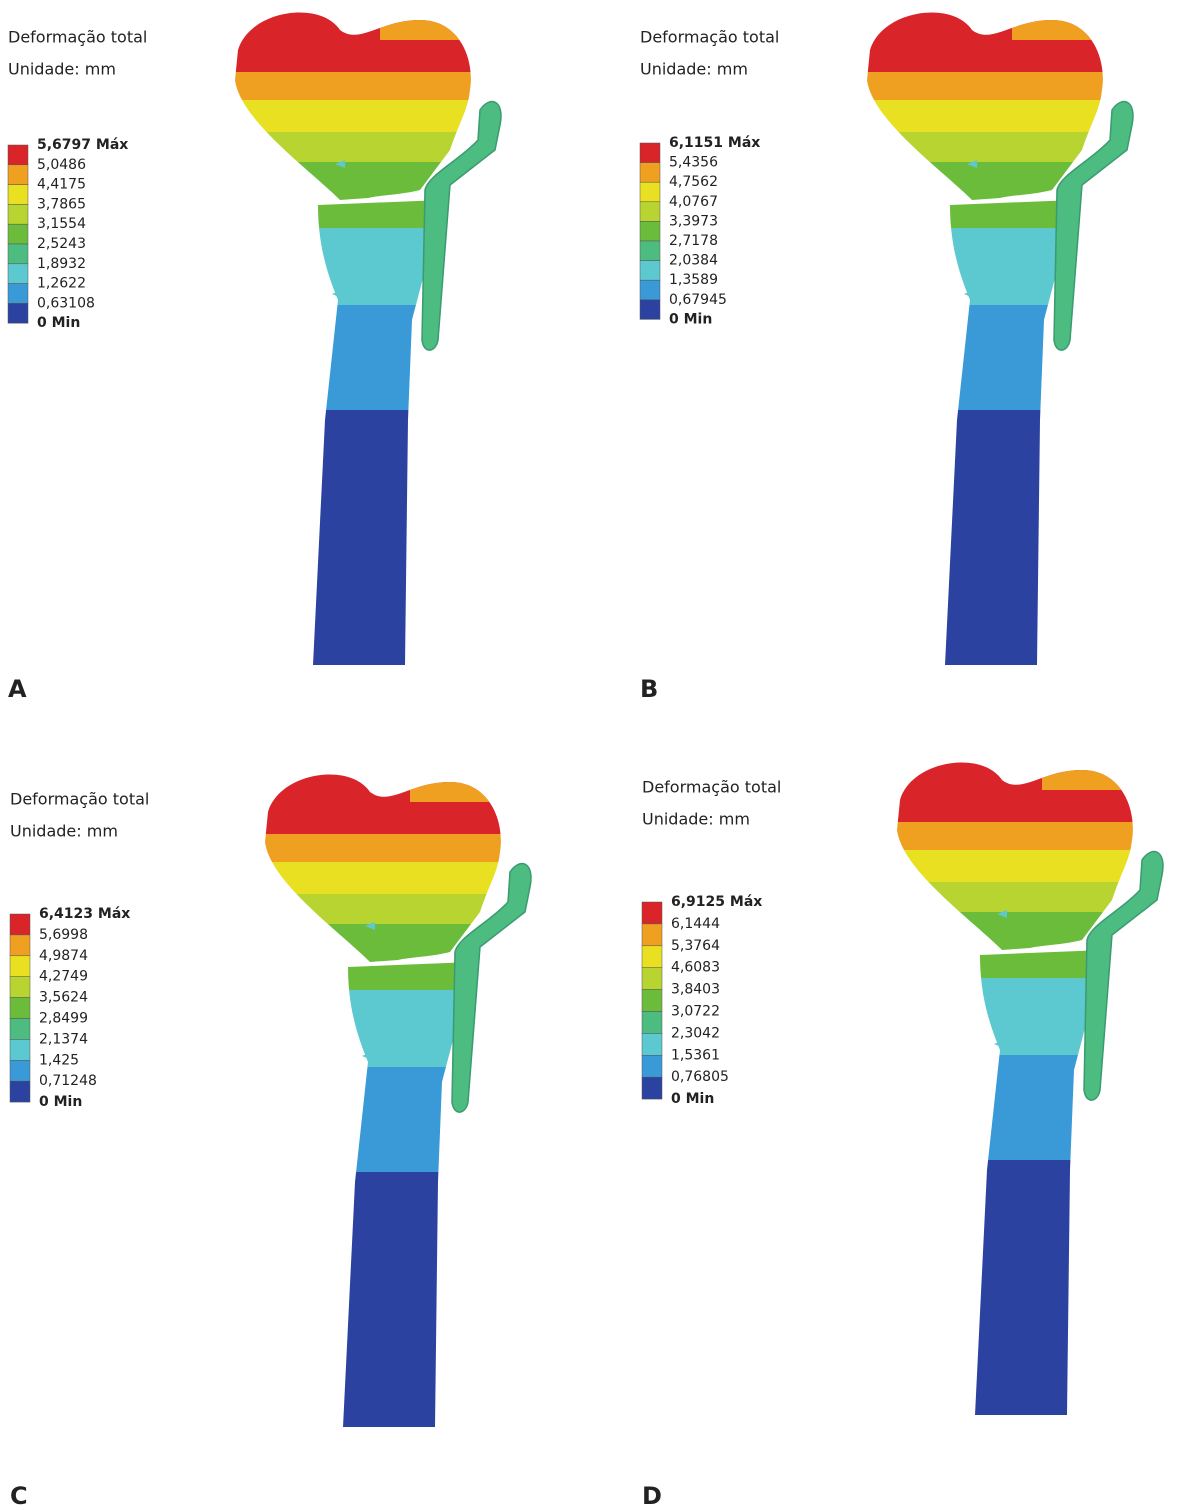 The width and height of the screenshot is (1190, 1510). What do you see at coordinates (61, 244) in the screenshot?
I see `legend-label: 2,5243` at bounding box center [61, 244].